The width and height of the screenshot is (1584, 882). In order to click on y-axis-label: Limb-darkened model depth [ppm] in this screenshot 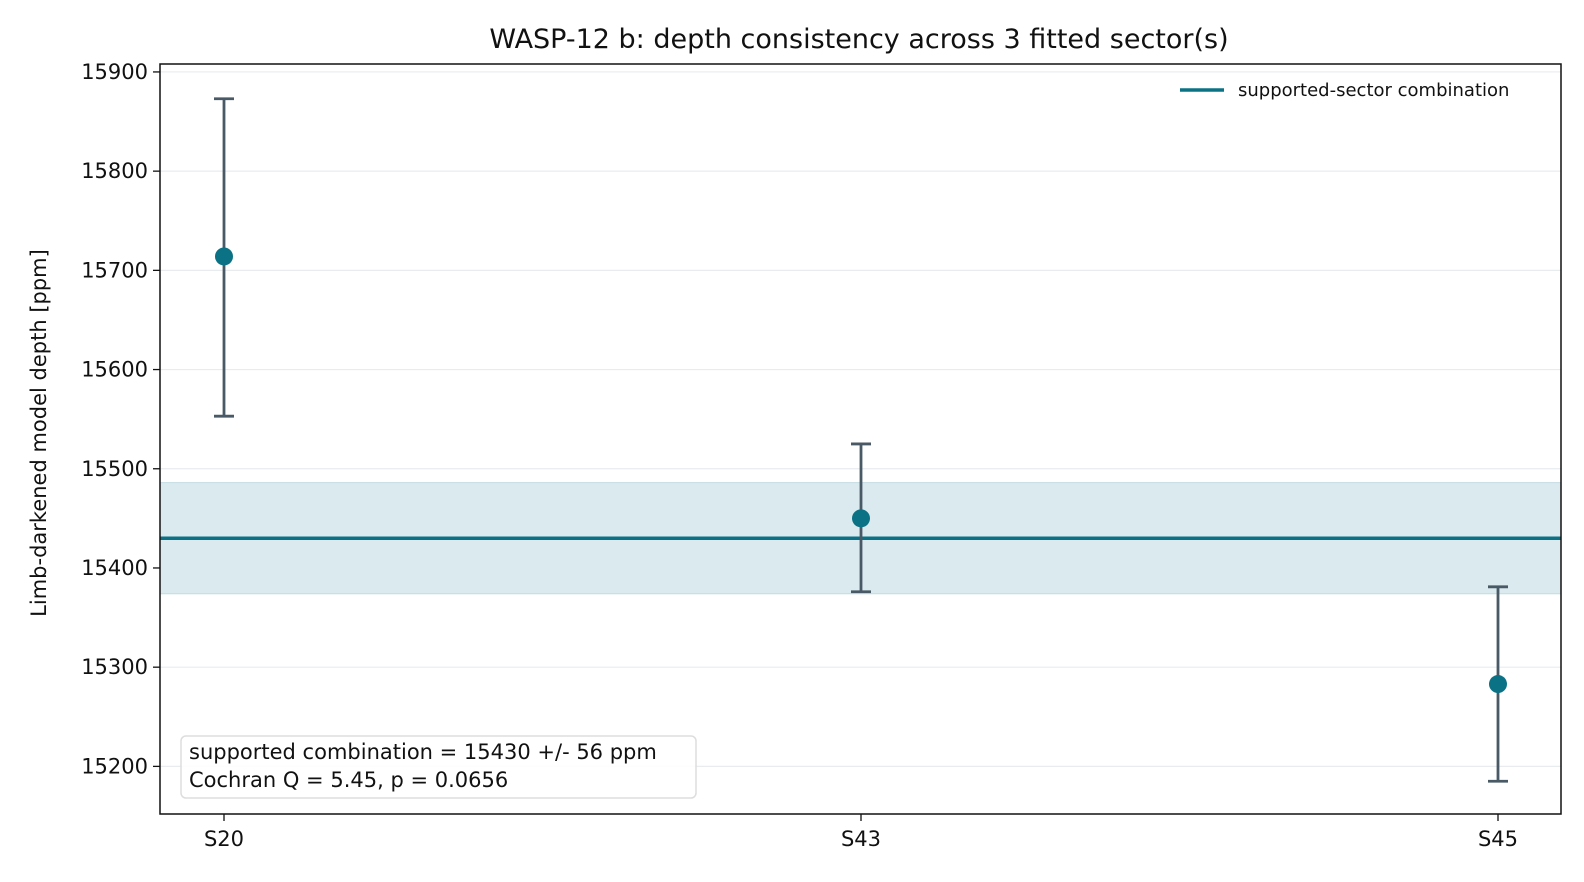, I will do `click(39, 433)`.